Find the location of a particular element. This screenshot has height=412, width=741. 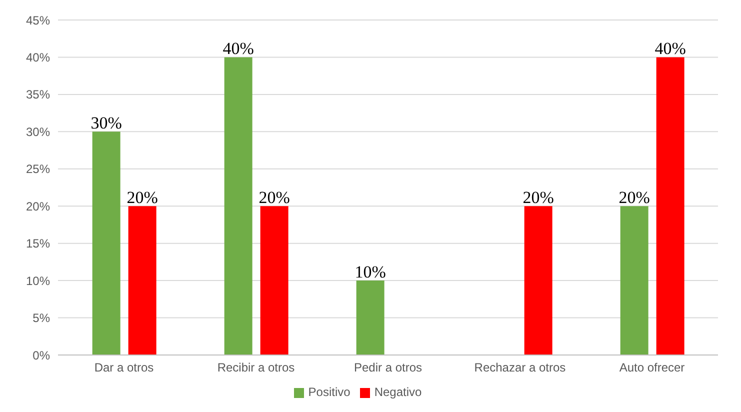

y-tick-label: 0% is located at coordinates (41, 355).